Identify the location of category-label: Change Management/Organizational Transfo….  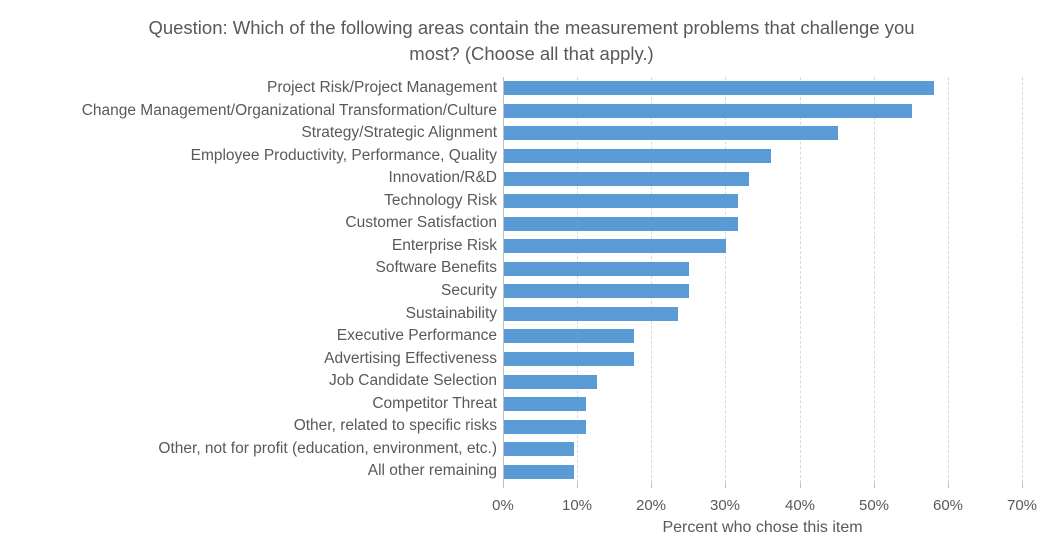
(289, 110).